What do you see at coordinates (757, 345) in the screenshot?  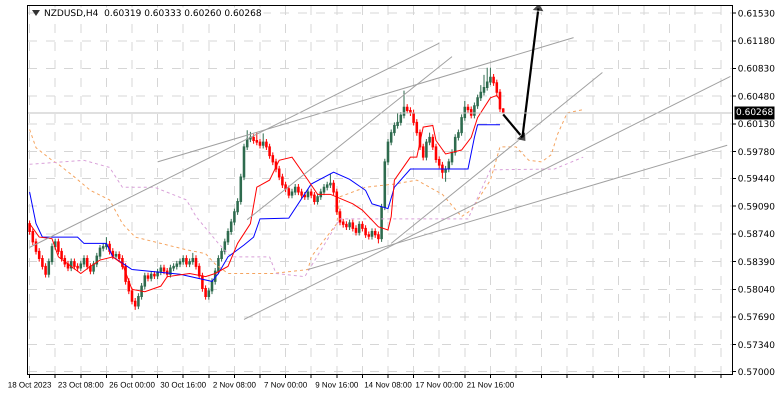 I see `y-tick-label: 0.57340` at bounding box center [757, 345].